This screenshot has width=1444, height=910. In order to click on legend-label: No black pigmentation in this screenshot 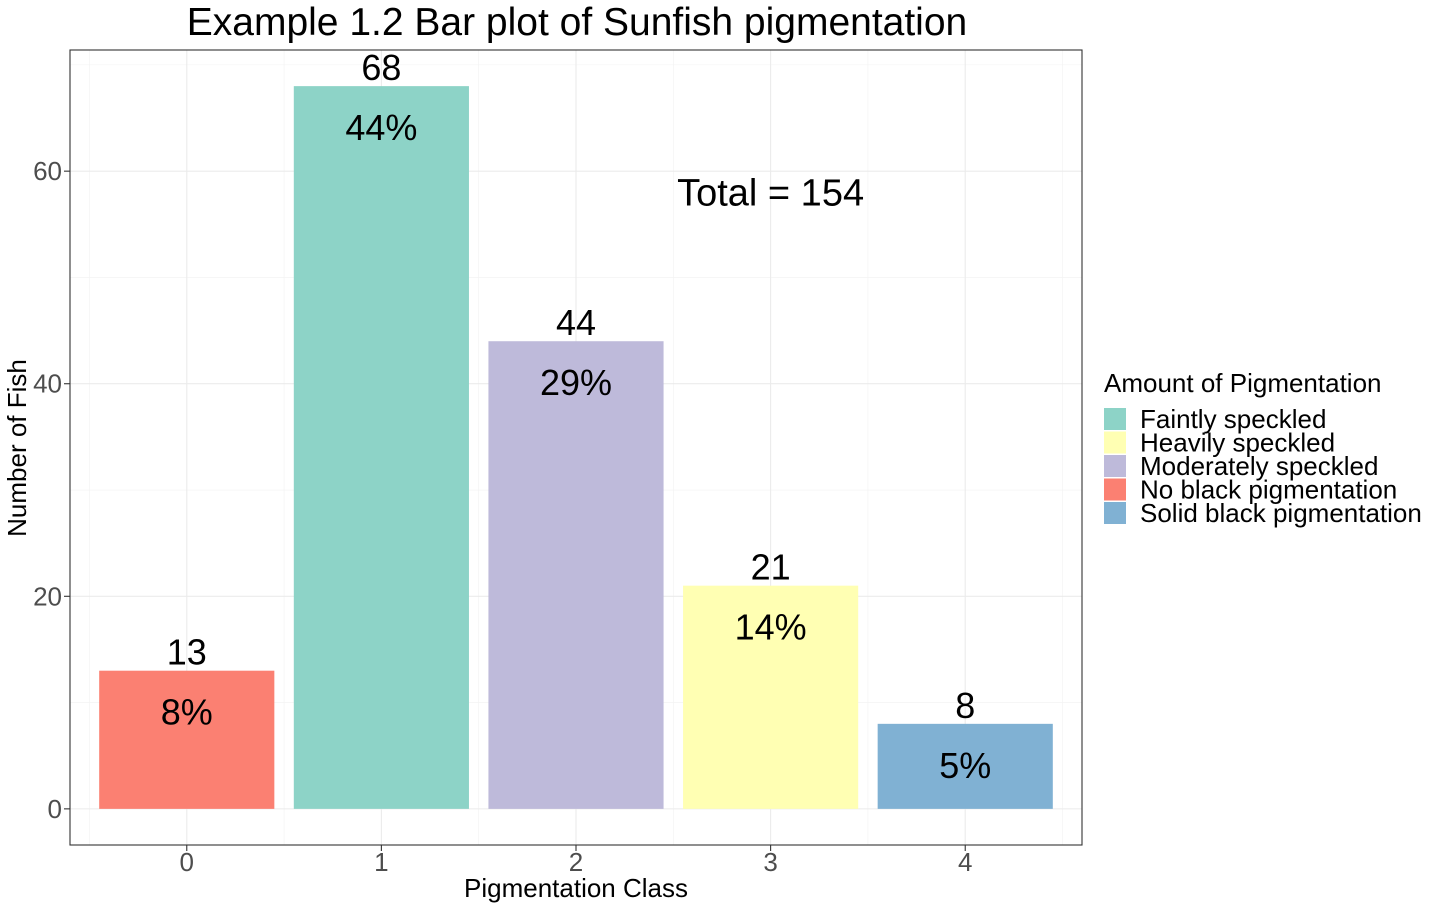, I will do `click(1268, 490)`.